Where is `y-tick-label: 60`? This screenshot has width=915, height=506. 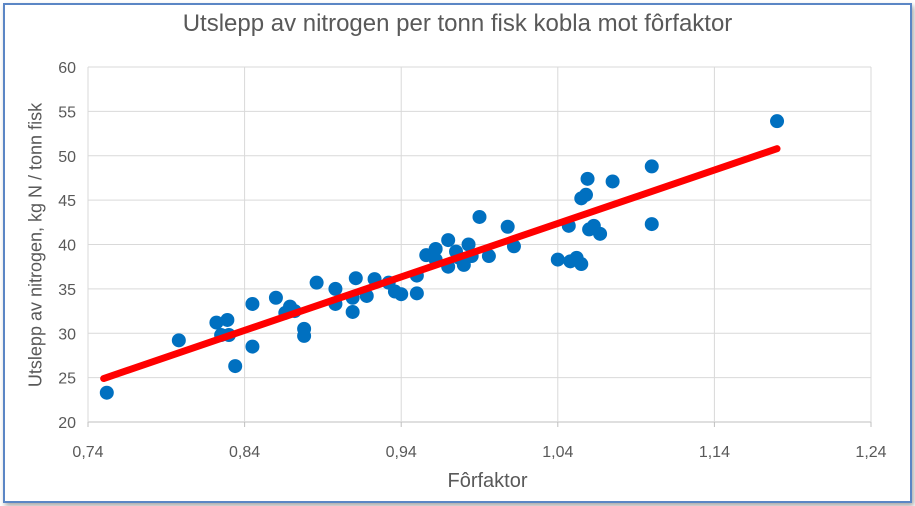 y-tick-label: 60 is located at coordinates (67, 68).